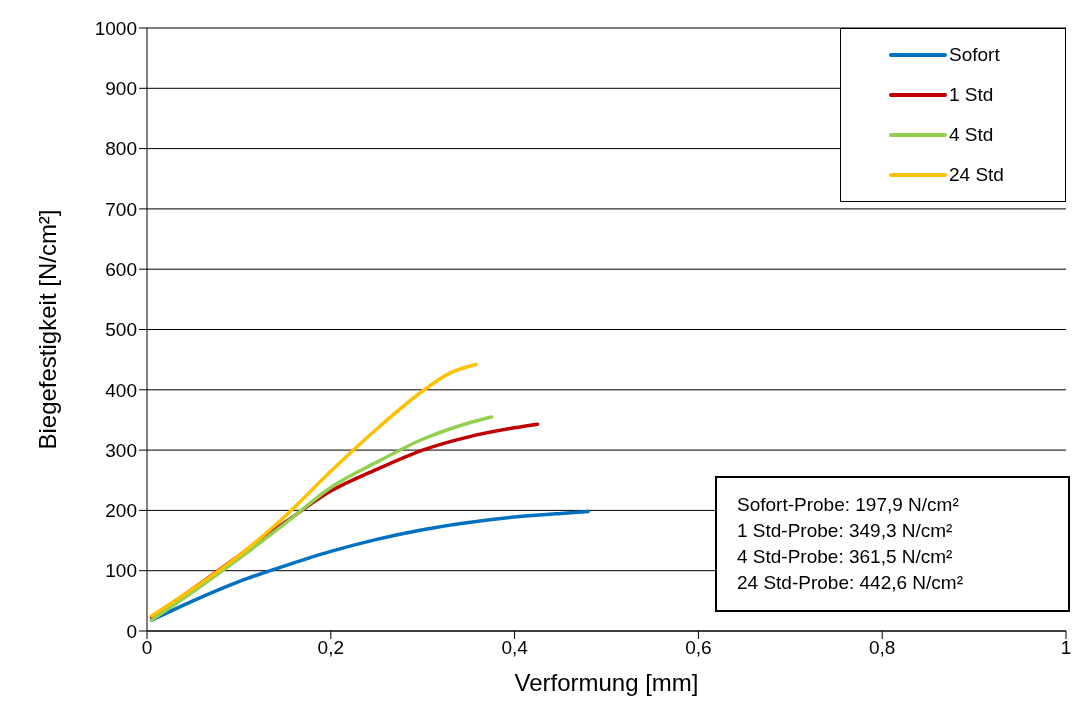 The image size is (1080, 717). Describe the element at coordinates (974, 55) in the screenshot. I see `legend-label: Sofort` at that location.